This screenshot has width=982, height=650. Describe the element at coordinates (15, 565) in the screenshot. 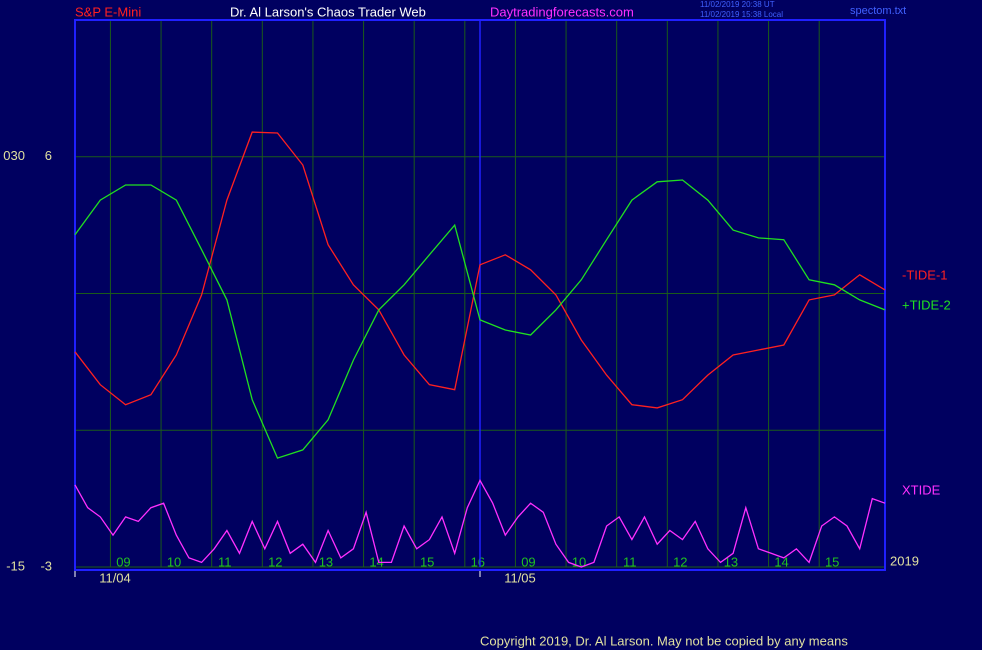

I see `y2-tick-label: -15` at that location.